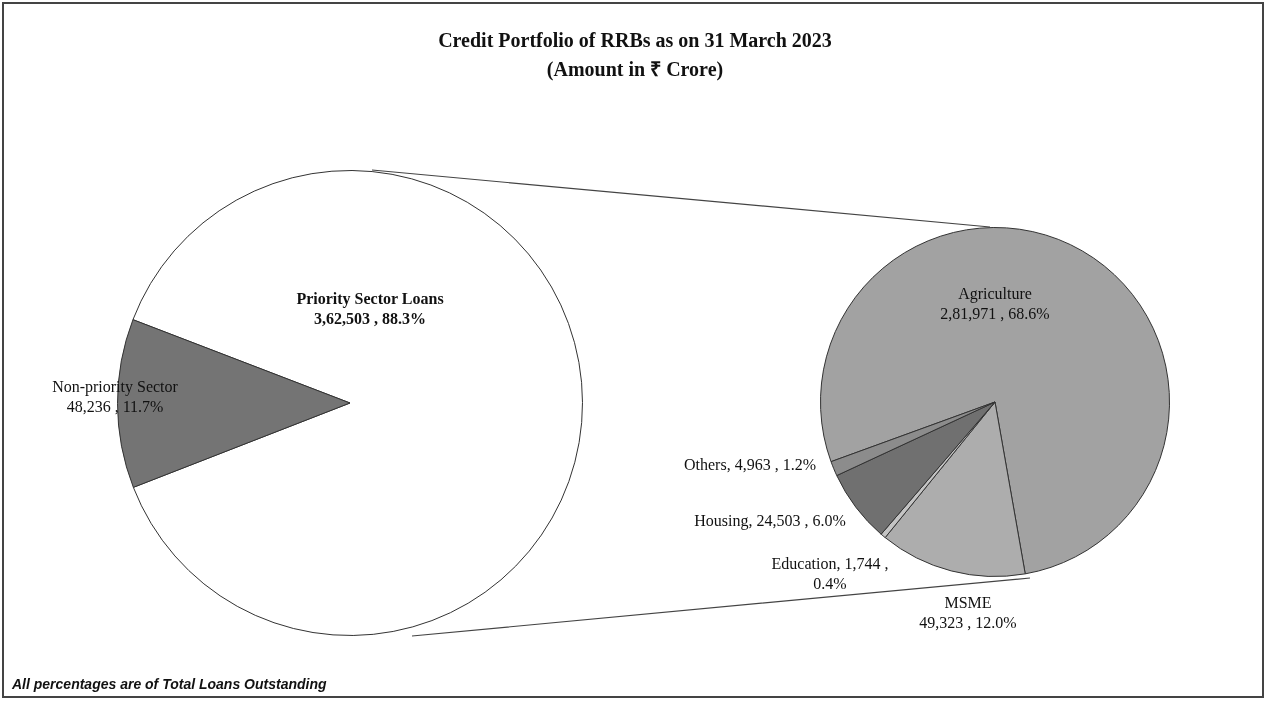  What do you see at coordinates (169, 684) in the screenshot?
I see `text: All percentages are of Total Loans Outstanding` at bounding box center [169, 684].